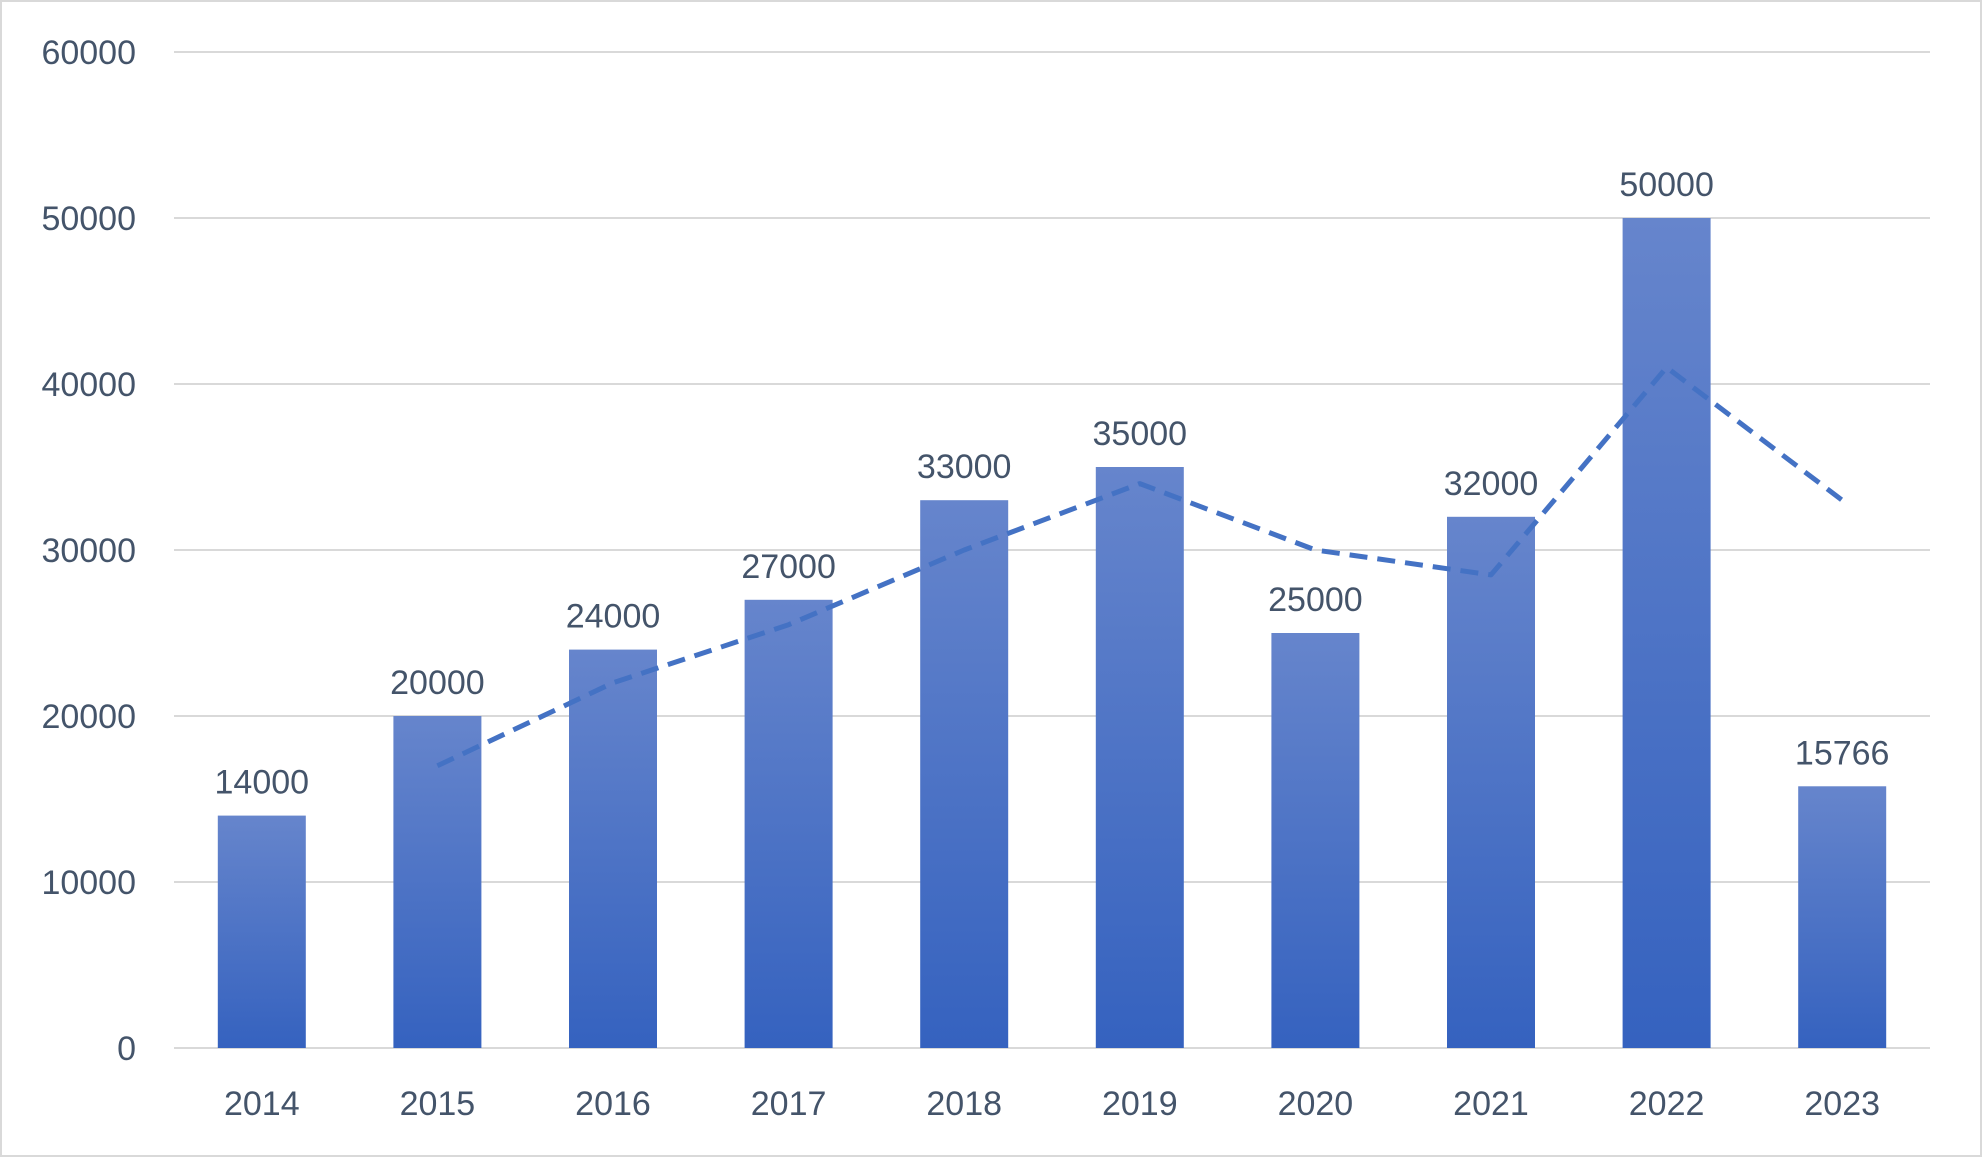  Describe the element at coordinates (788, 567) in the screenshot. I see `data-label: 27000` at that location.